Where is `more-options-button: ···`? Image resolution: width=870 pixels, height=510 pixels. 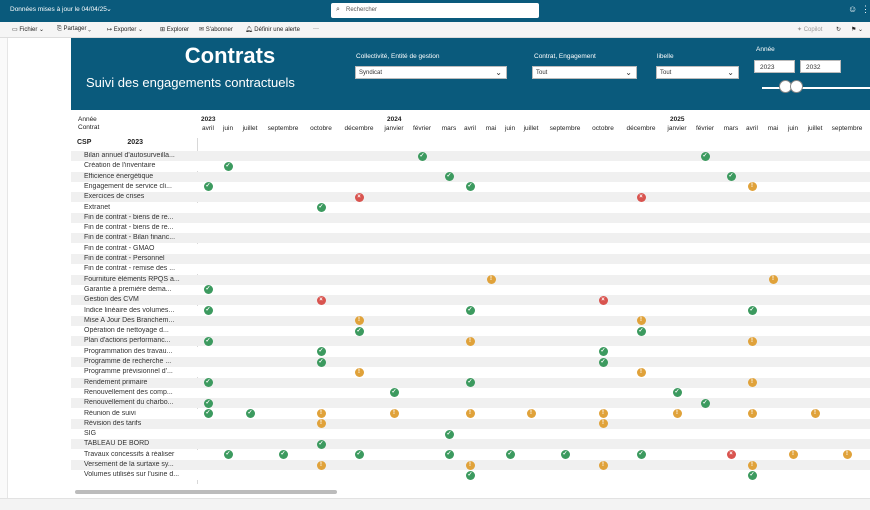 more-options-button: ··· is located at coordinates (316, 29).